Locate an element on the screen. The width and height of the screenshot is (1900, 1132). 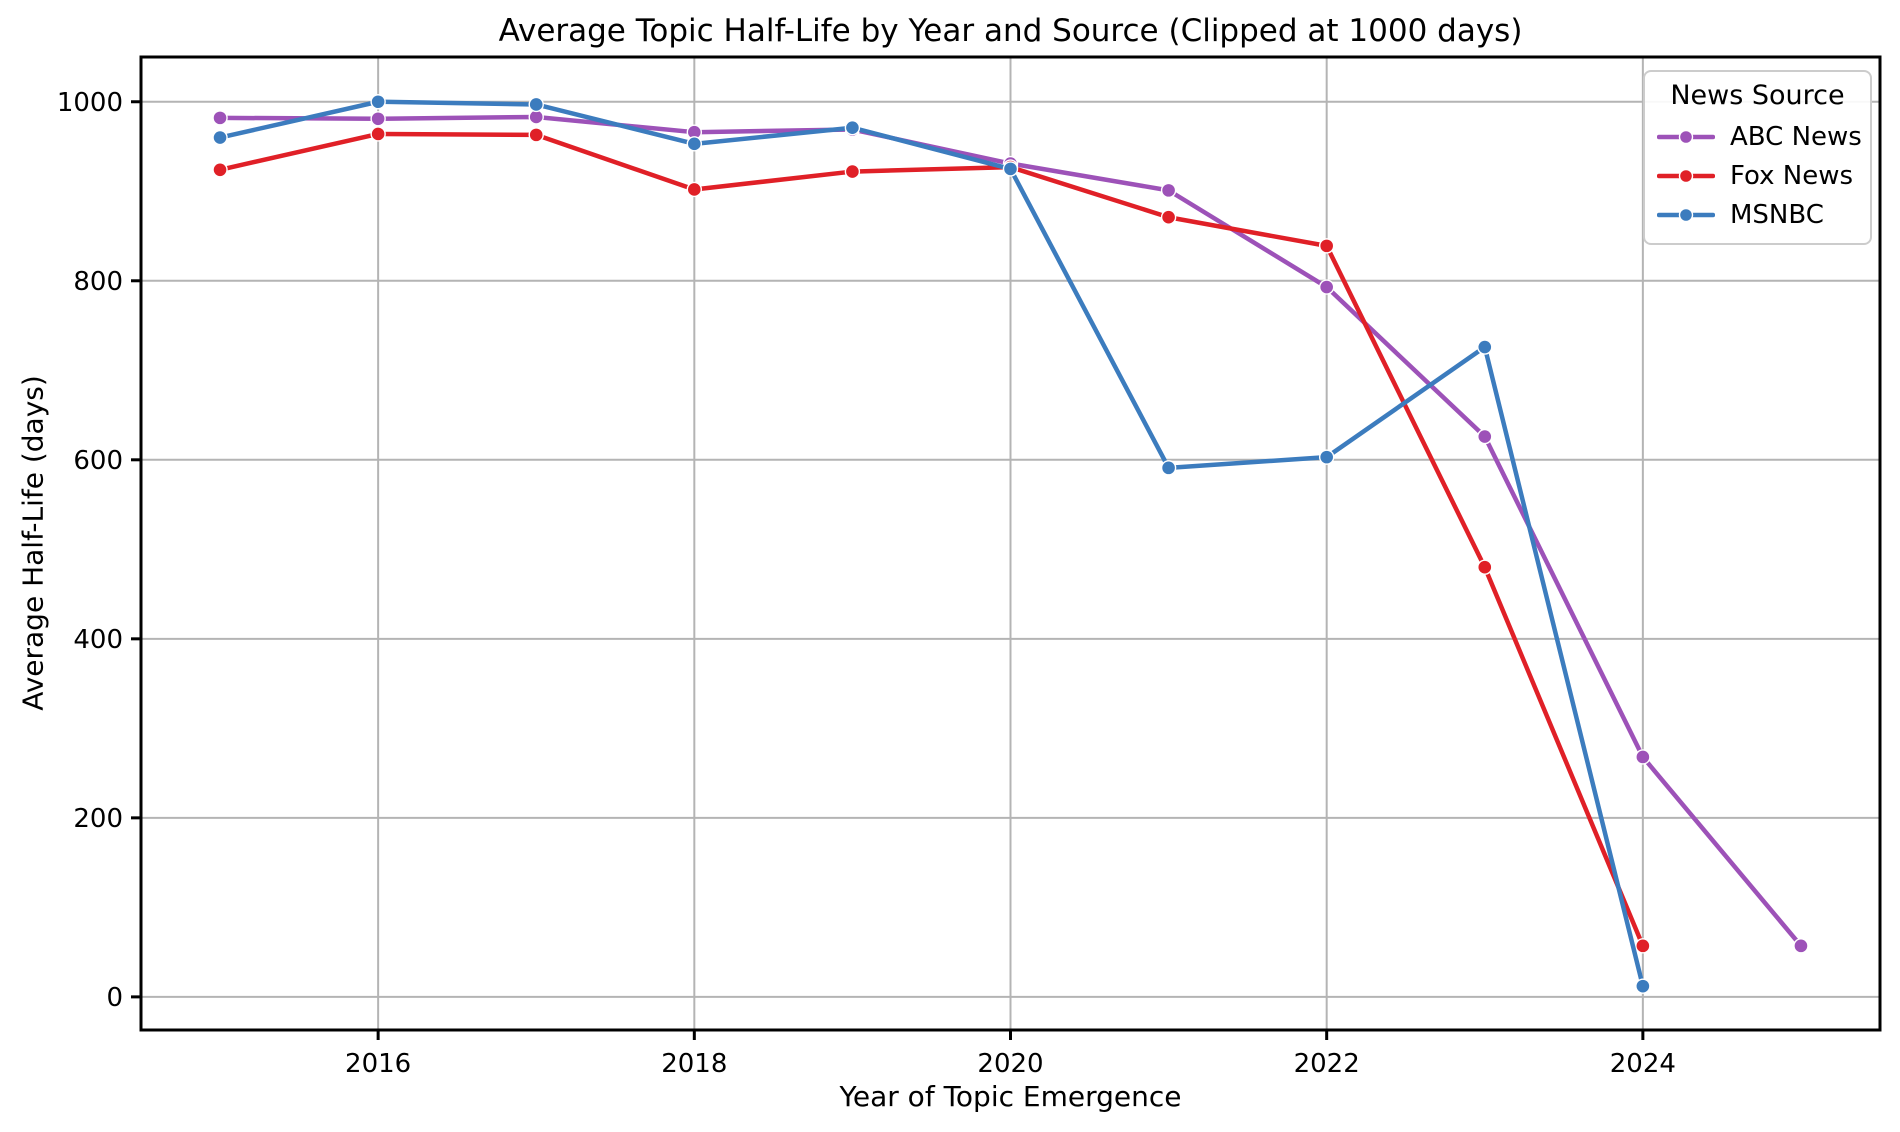
marker-fox-news-2022 is located at coordinates (1326, 246).